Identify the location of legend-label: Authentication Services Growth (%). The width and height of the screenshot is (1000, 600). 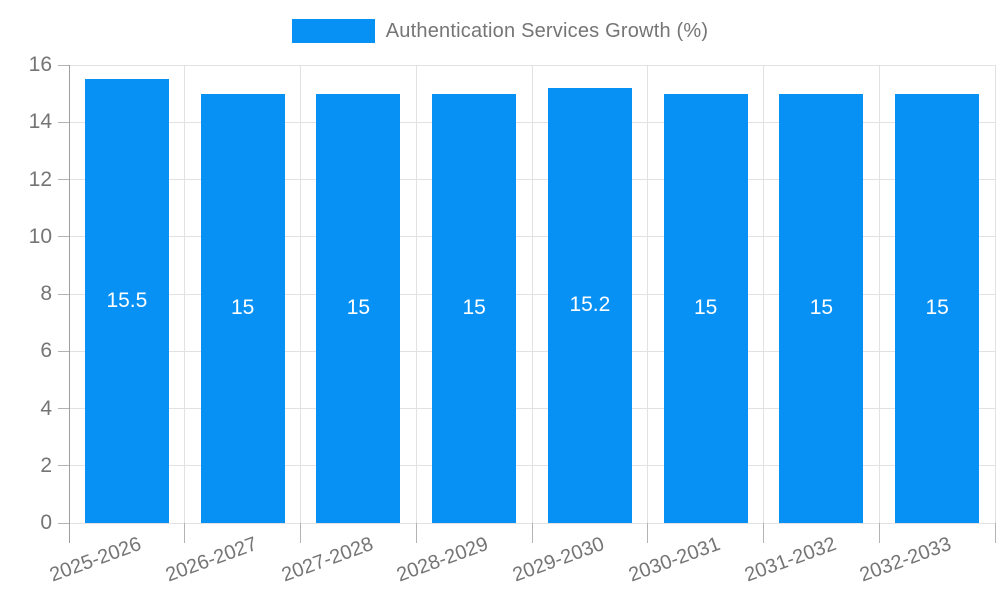
(547, 30).